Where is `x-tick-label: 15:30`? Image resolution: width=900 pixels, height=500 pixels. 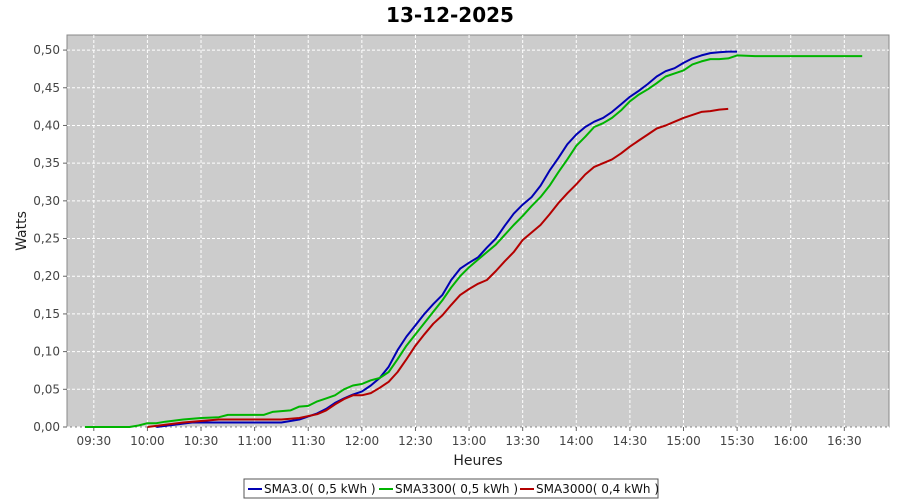 x-tick-label: 15:30 is located at coordinates (737, 441).